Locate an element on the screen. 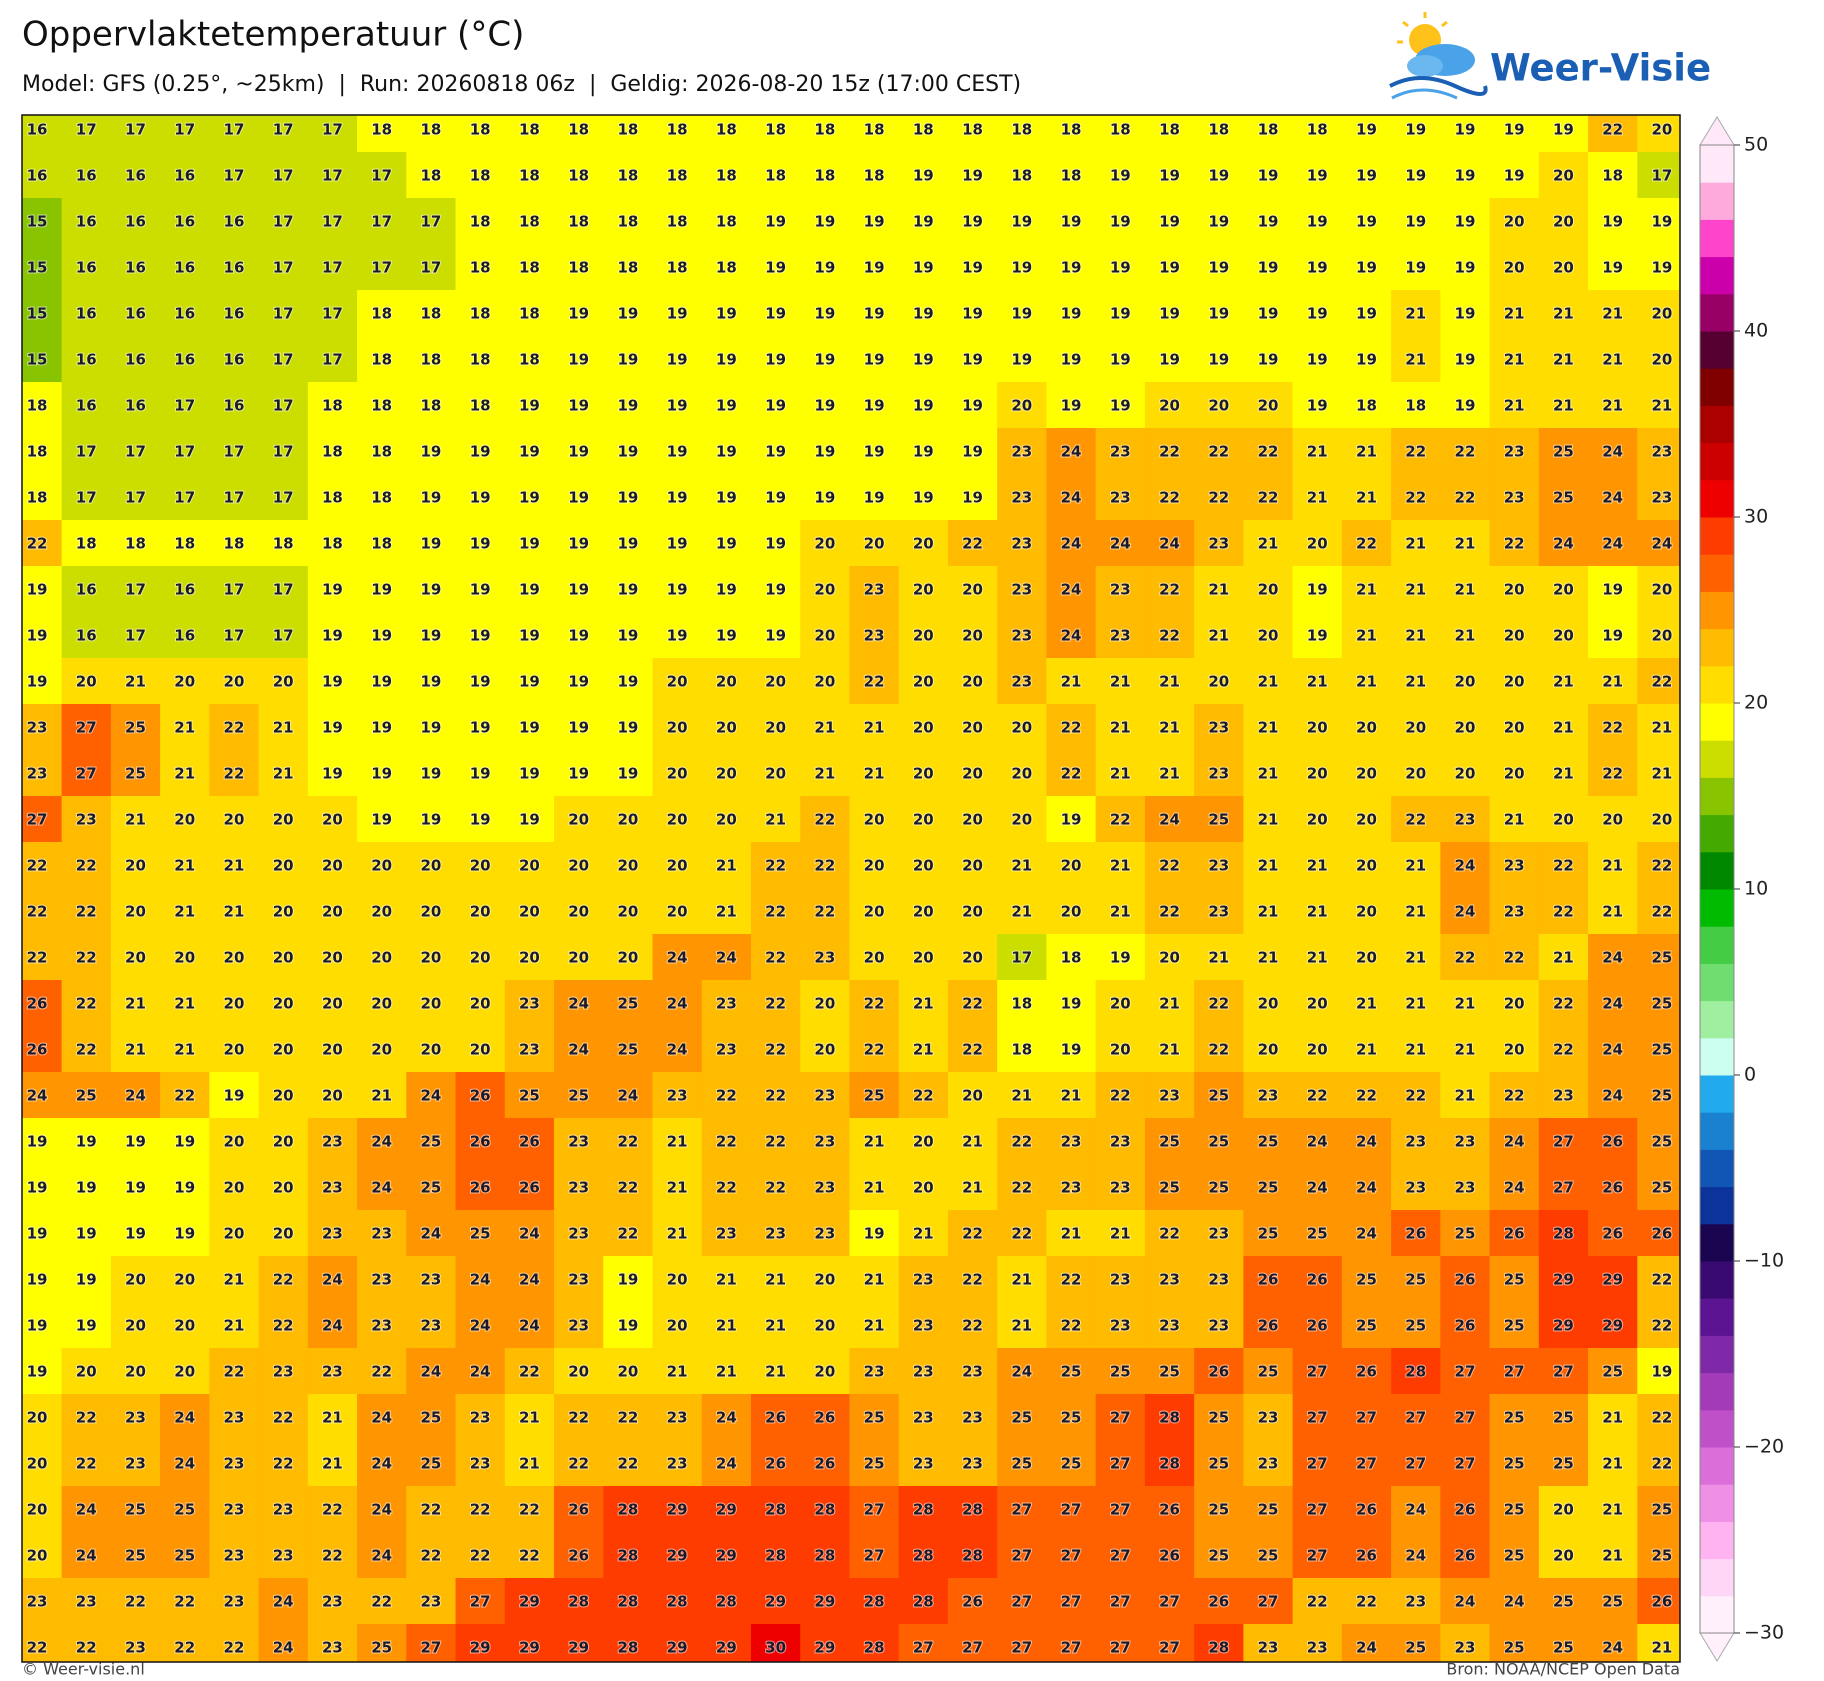  colorbar-band is located at coordinates (1717, 722).